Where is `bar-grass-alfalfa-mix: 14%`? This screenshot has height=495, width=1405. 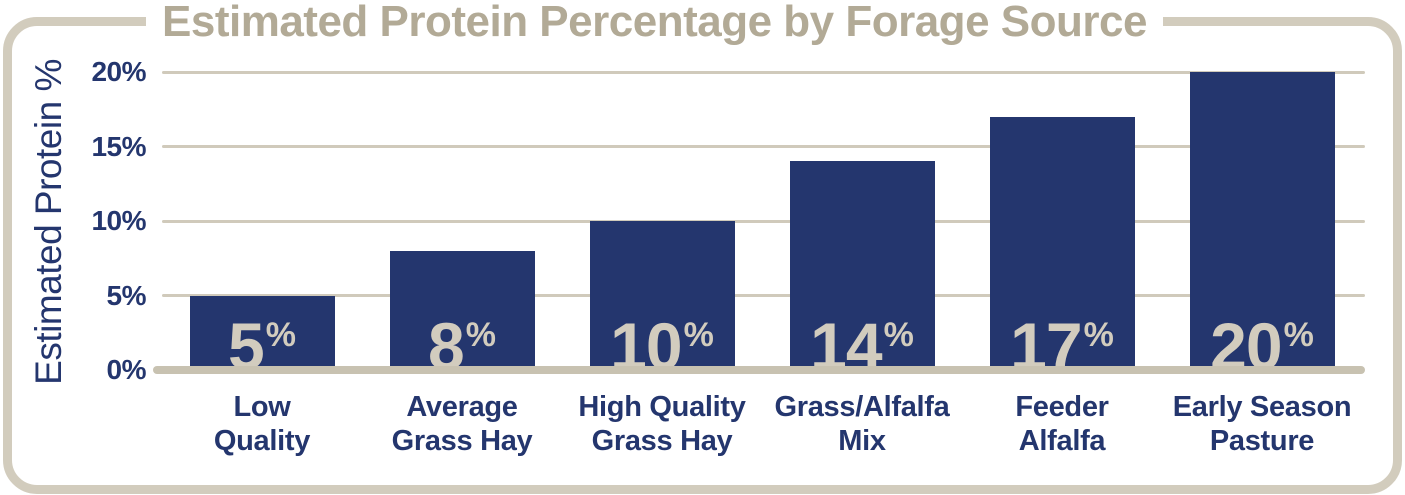
bar-grass-alfalfa-mix: 14% is located at coordinates (862, 270).